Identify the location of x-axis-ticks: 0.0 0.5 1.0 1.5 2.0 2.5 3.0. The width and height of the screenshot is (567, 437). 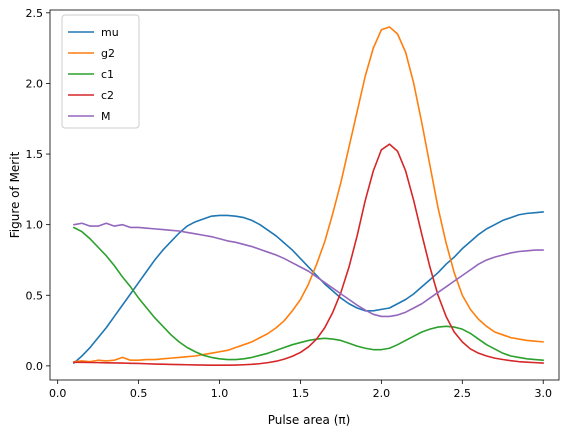
(300, 390).